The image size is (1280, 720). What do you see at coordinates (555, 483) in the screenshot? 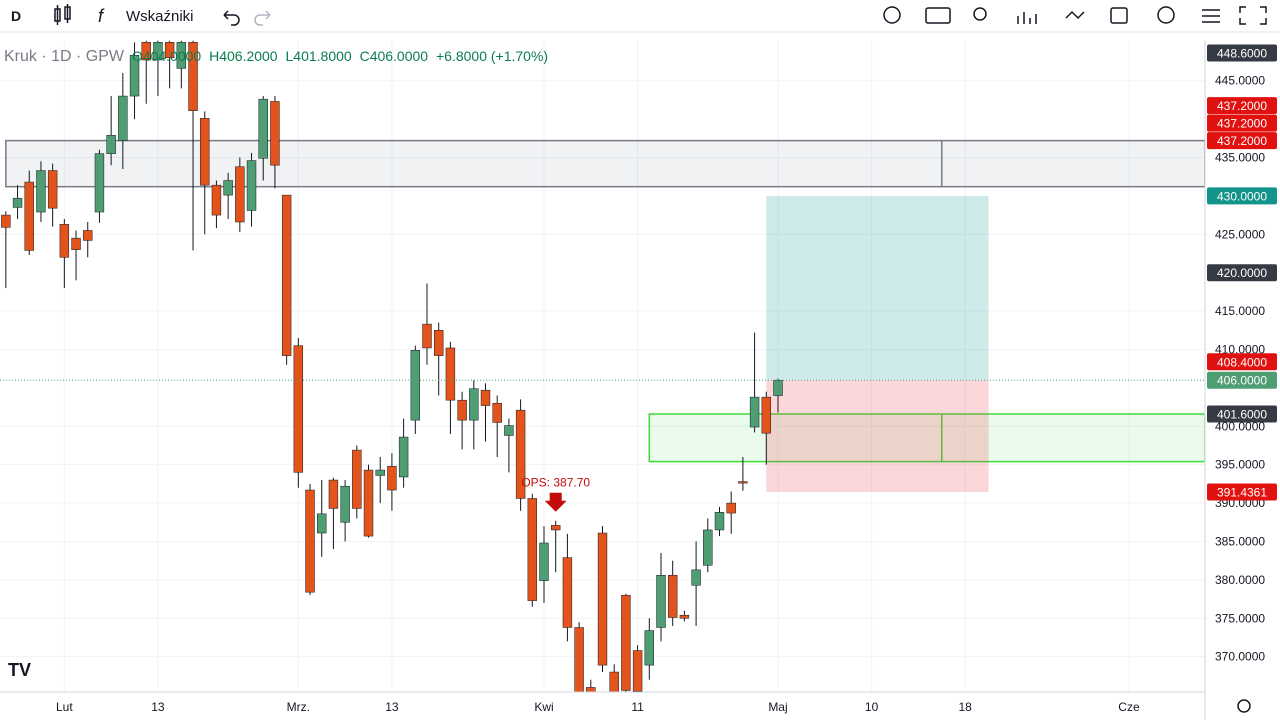
I see `annotation-text: OPS: 387.70` at bounding box center [555, 483].